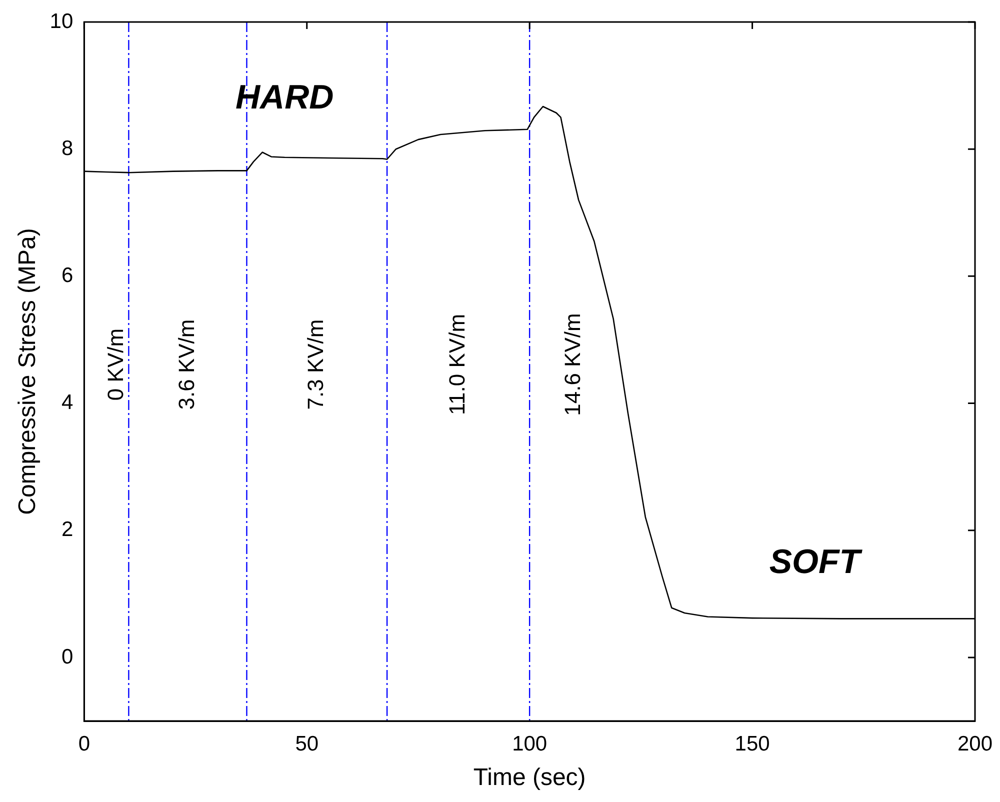  What do you see at coordinates (28, 371) in the screenshot?
I see `y-axis-title: Compressive Stress (MPa)` at bounding box center [28, 371].